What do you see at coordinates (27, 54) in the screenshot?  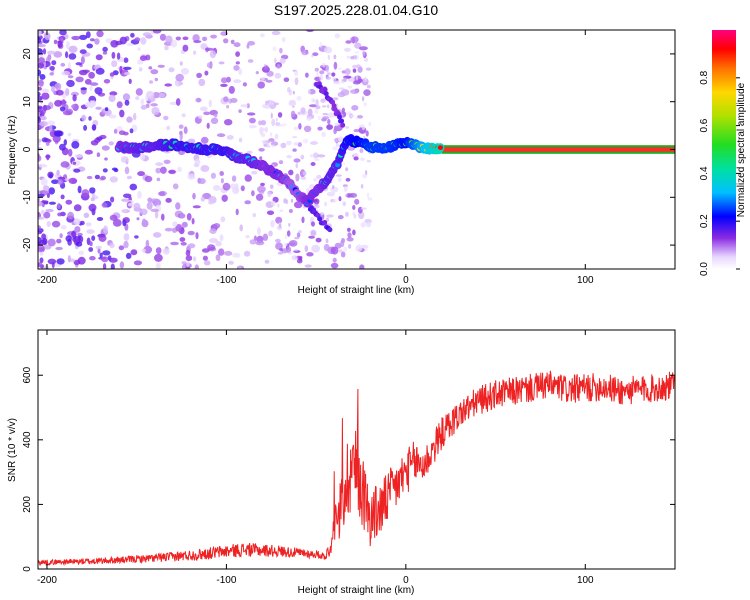 I see `y-tick-label: 20` at bounding box center [27, 54].